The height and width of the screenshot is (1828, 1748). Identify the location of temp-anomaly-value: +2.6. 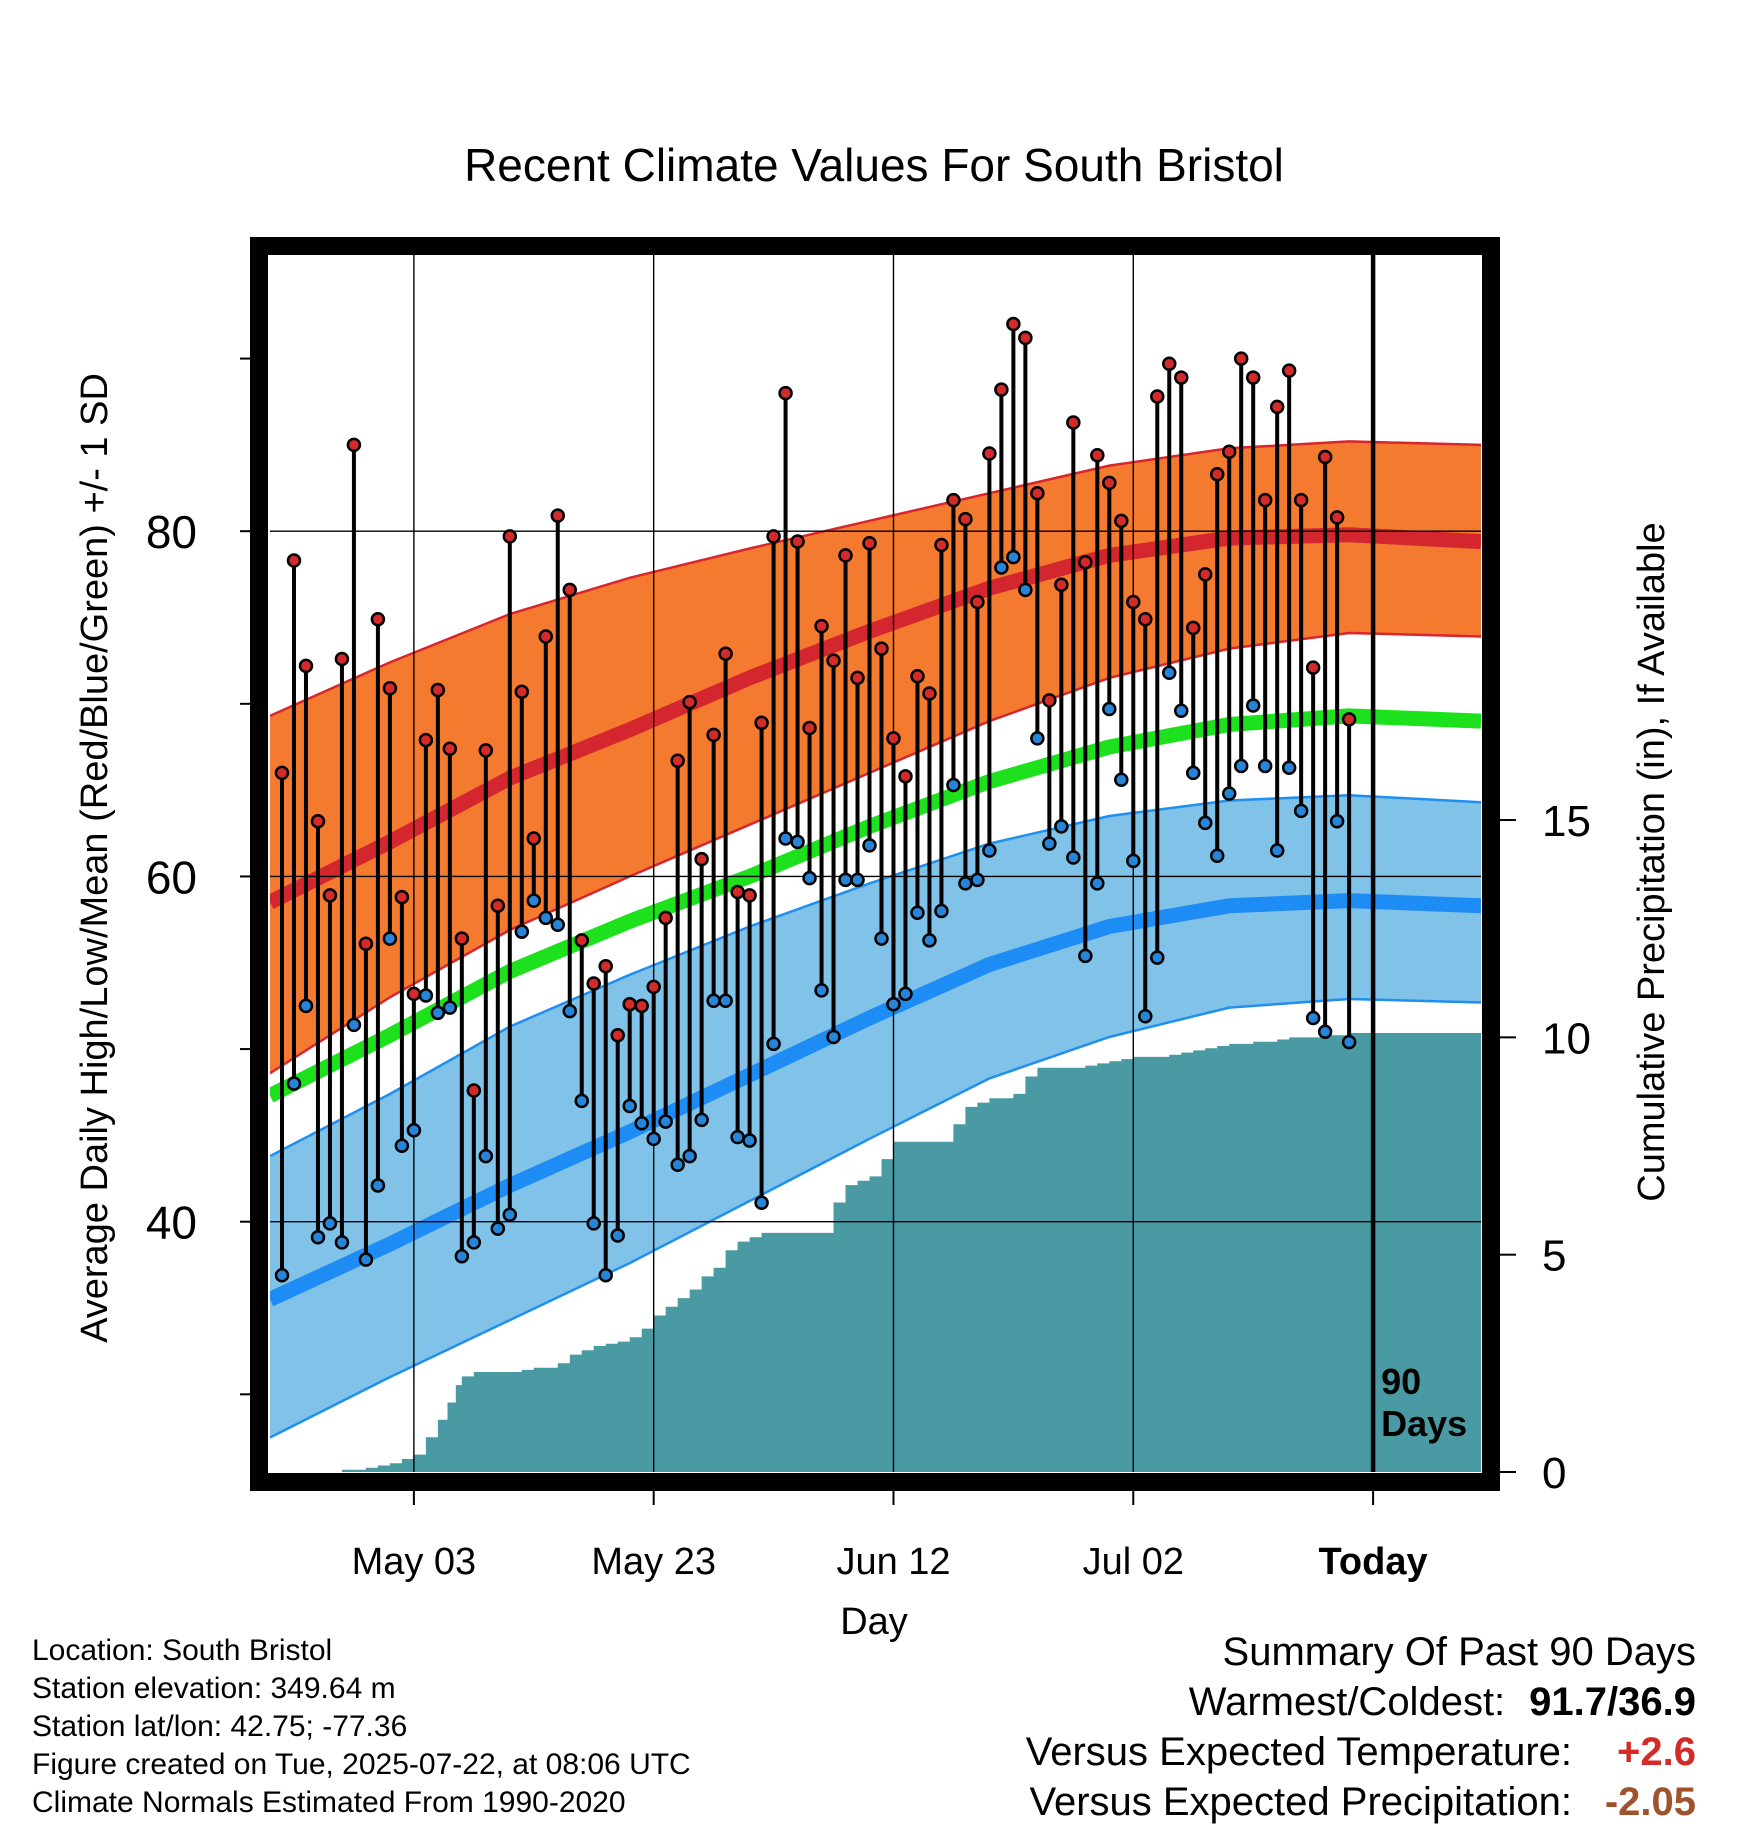
(1656, 1752).